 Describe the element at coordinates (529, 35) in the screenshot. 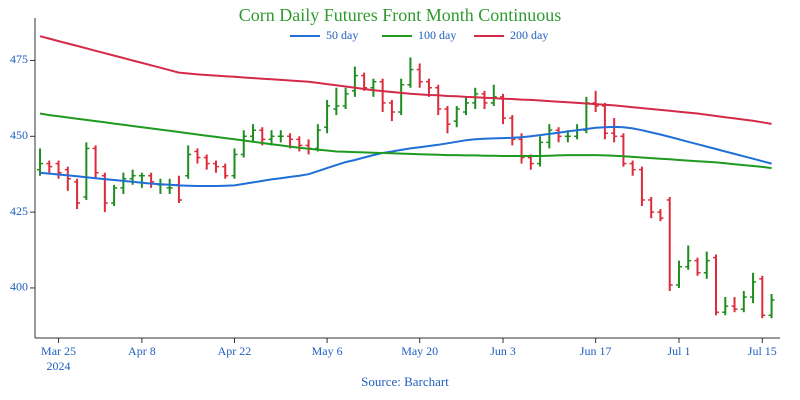

I see `legend-label: 200 day` at that location.